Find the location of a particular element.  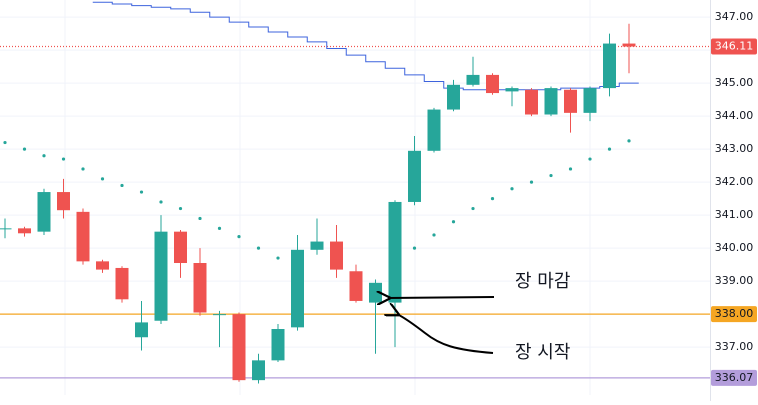

price-label: 336.07 is located at coordinates (734, 377).